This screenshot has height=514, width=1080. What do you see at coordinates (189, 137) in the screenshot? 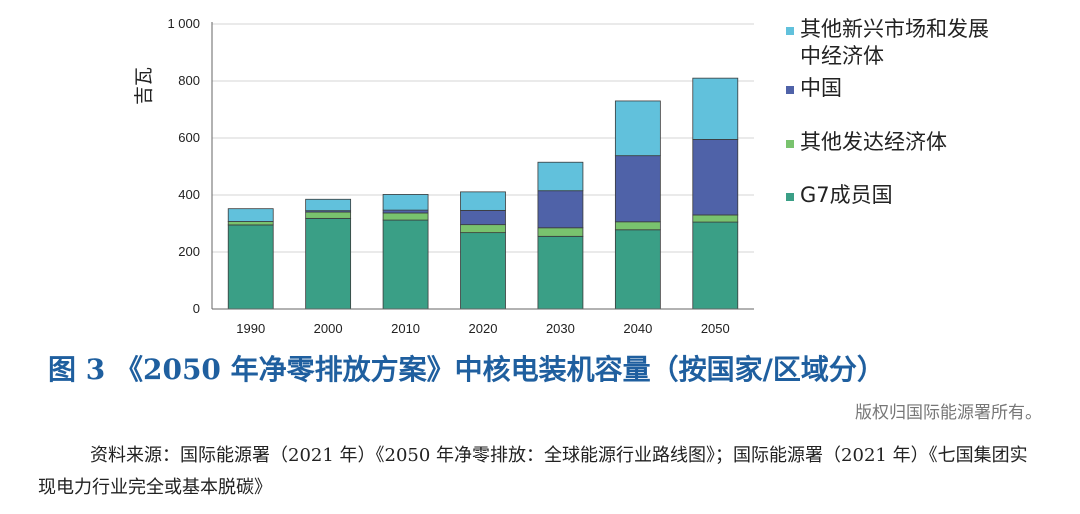
I see `y-tick-label: 600` at bounding box center [189, 137].